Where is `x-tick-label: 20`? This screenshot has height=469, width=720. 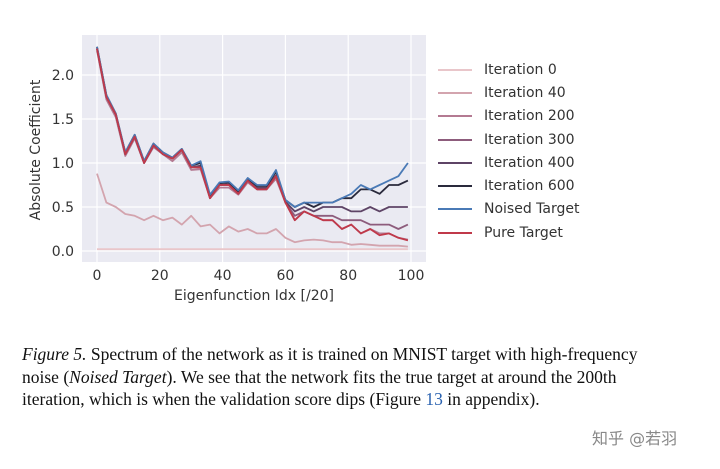
x-tick-label: 20 is located at coordinates (160, 276).